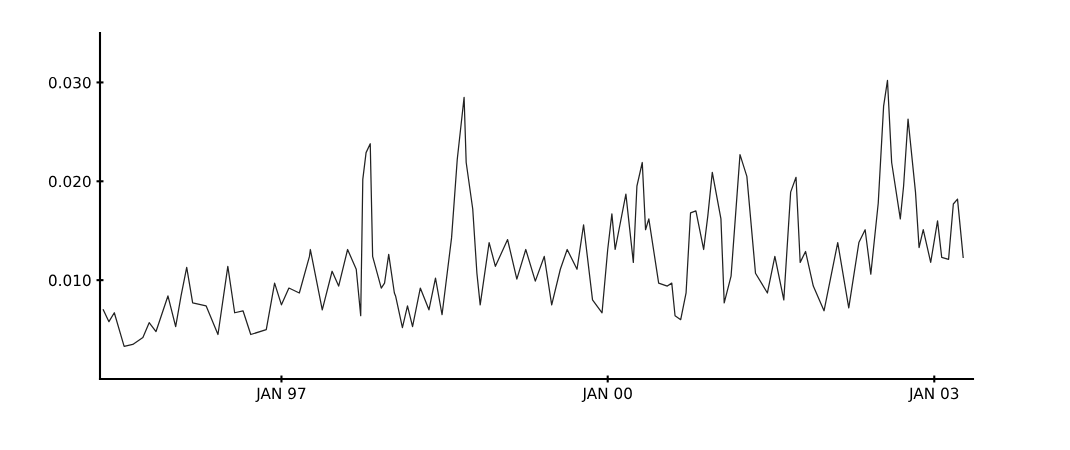 The height and width of the screenshot is (450, 1070). I want to click on y-tick-label: 0.030, so click(69, 82).